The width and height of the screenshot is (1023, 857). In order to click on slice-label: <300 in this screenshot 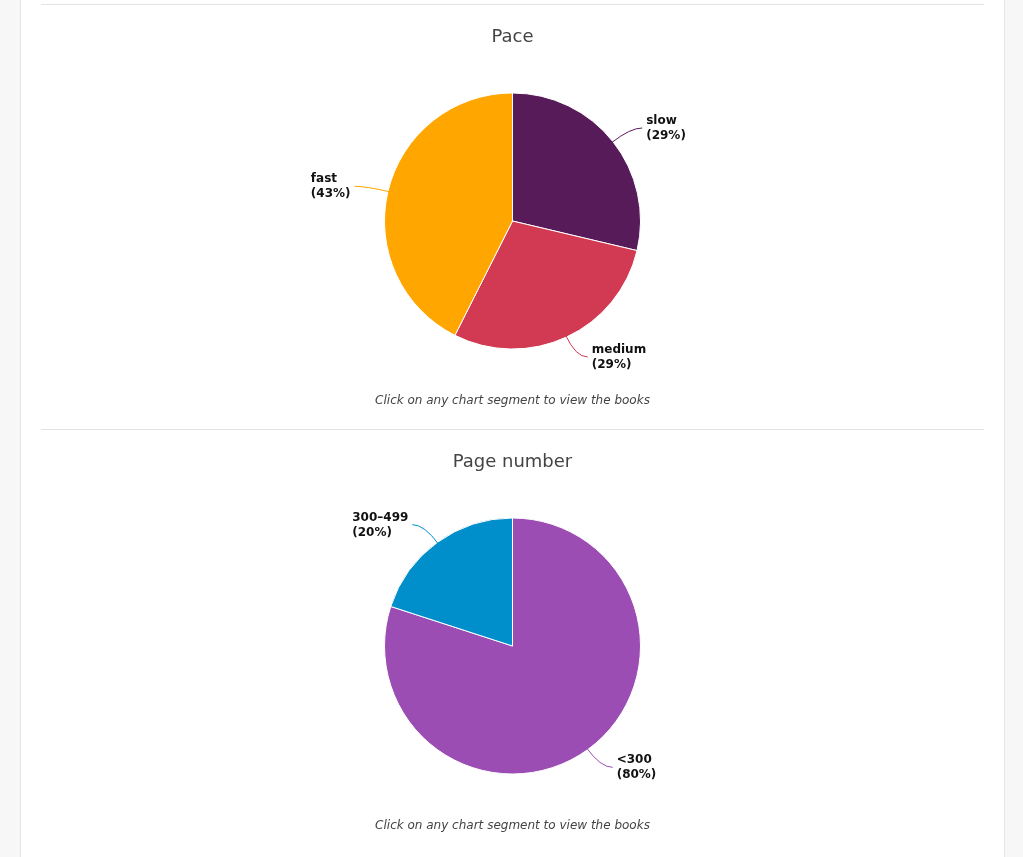, I will do `click(634, 759)`.